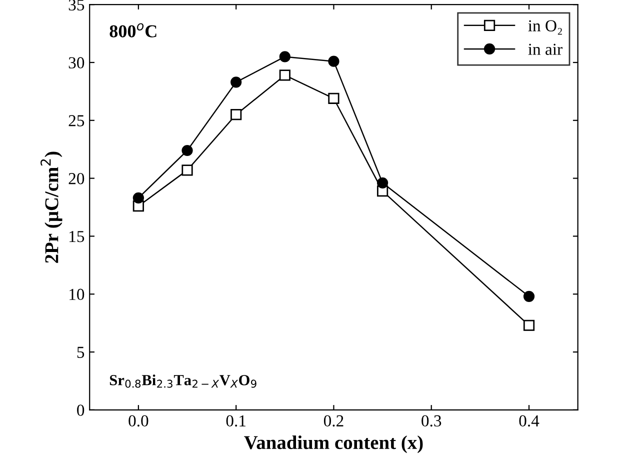 The height and width of the screenshot is (458, 618). What do you see at coordinates (80, 410) in the screenshot?
I see `y-tick-label: 0` at bounding box center [80, 410].